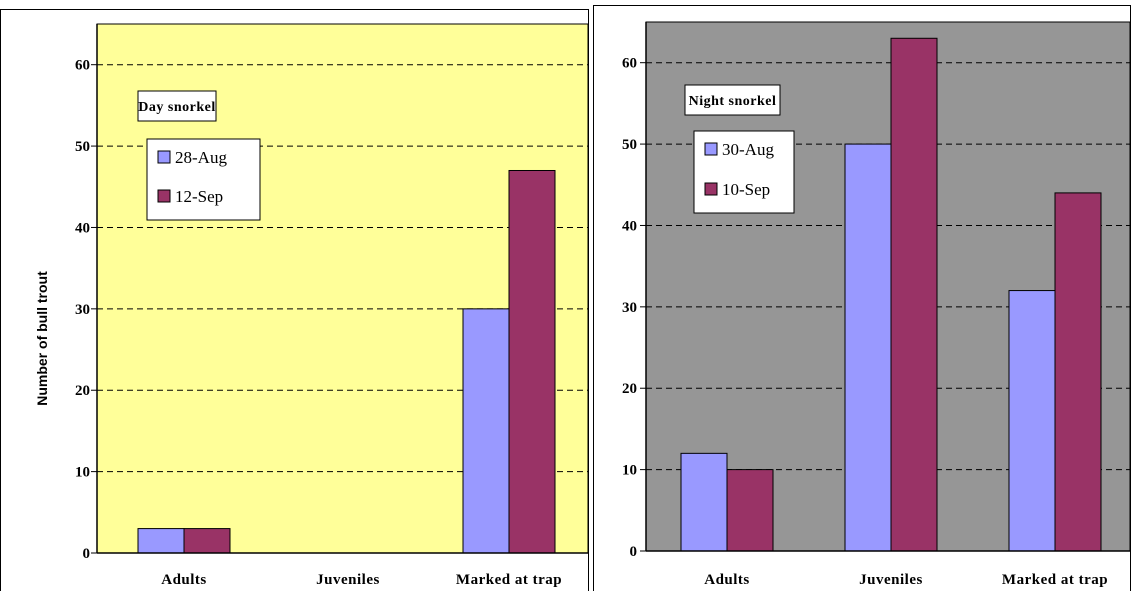 The height and width of the screenshot is (591, 1131). Describe the element at coordinates (42, 338) in the screenshot. I see `y-axis-label: Number of bull trout` at that location.